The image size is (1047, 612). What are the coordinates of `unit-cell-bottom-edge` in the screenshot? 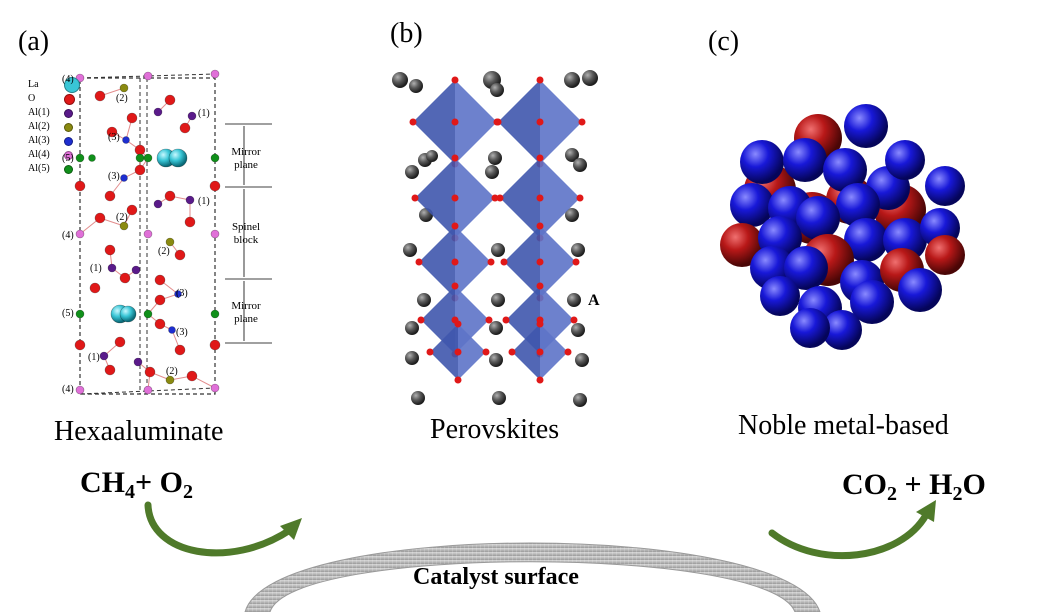 It's located at (147, 391).